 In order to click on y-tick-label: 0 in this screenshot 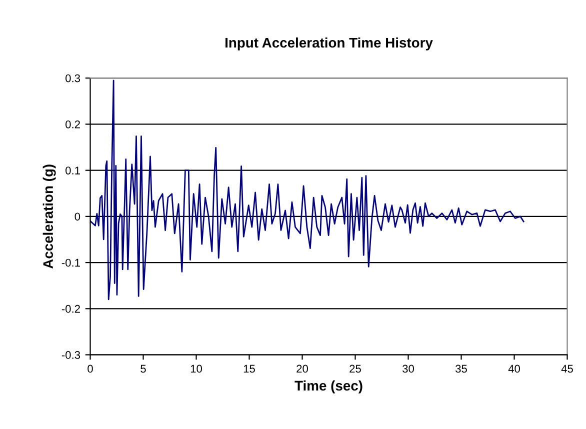, I will do `click(77, 216)`.